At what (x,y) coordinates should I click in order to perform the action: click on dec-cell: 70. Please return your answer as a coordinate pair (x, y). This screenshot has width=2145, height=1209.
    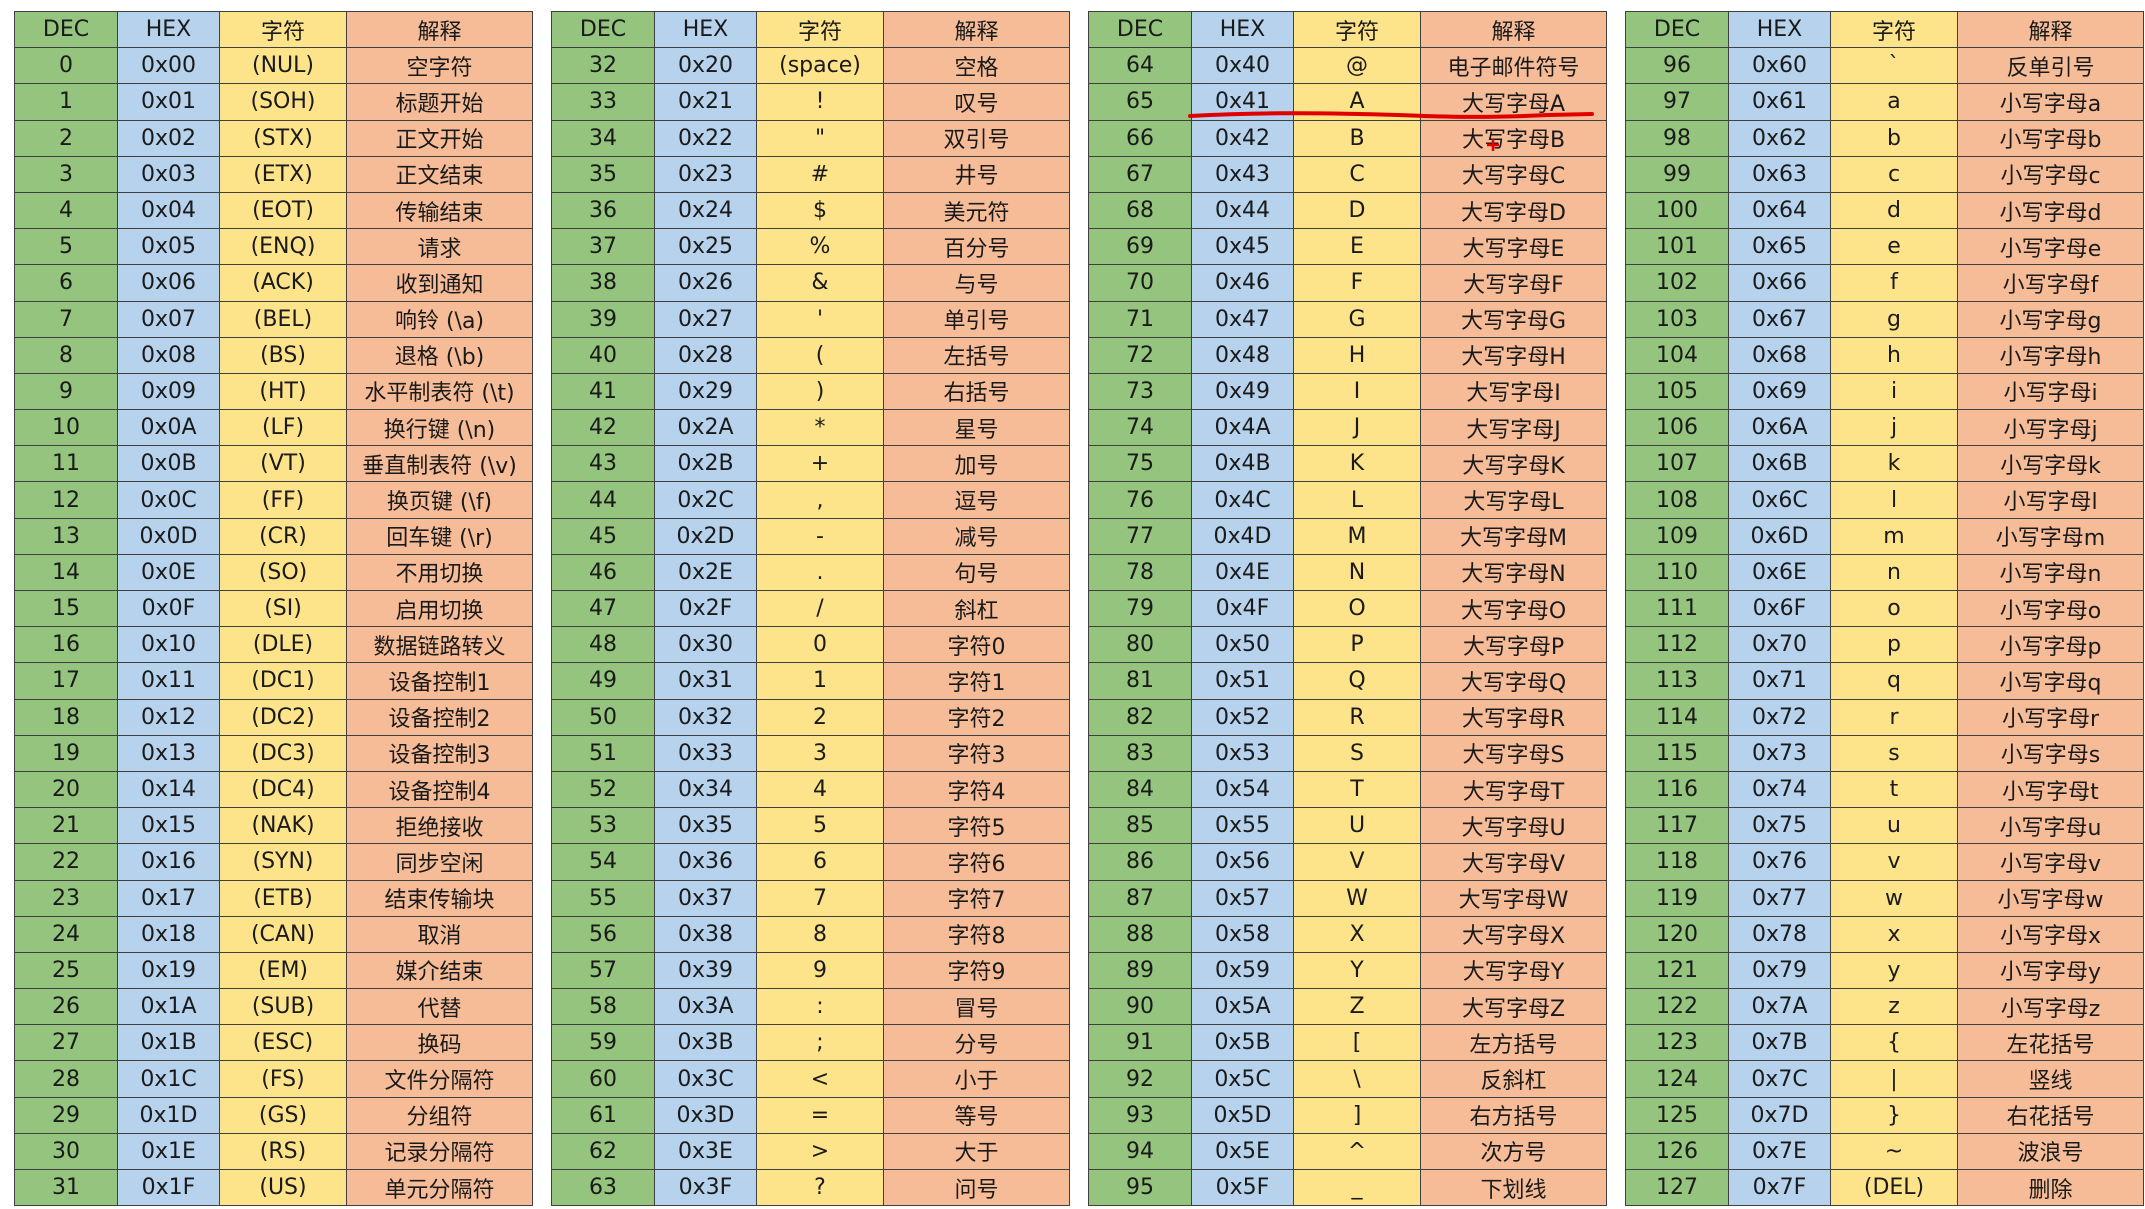
    Looking at the image, I should click on (1140, 283).